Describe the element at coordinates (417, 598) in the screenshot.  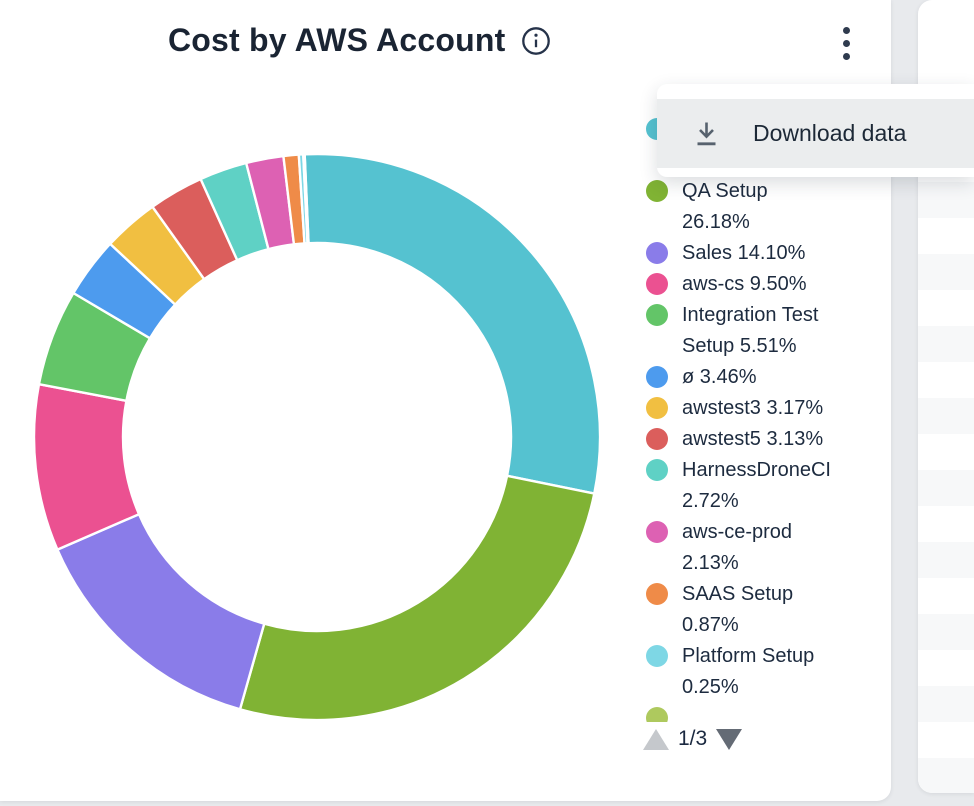
I see `donut-slice-qa-setup` at that location.